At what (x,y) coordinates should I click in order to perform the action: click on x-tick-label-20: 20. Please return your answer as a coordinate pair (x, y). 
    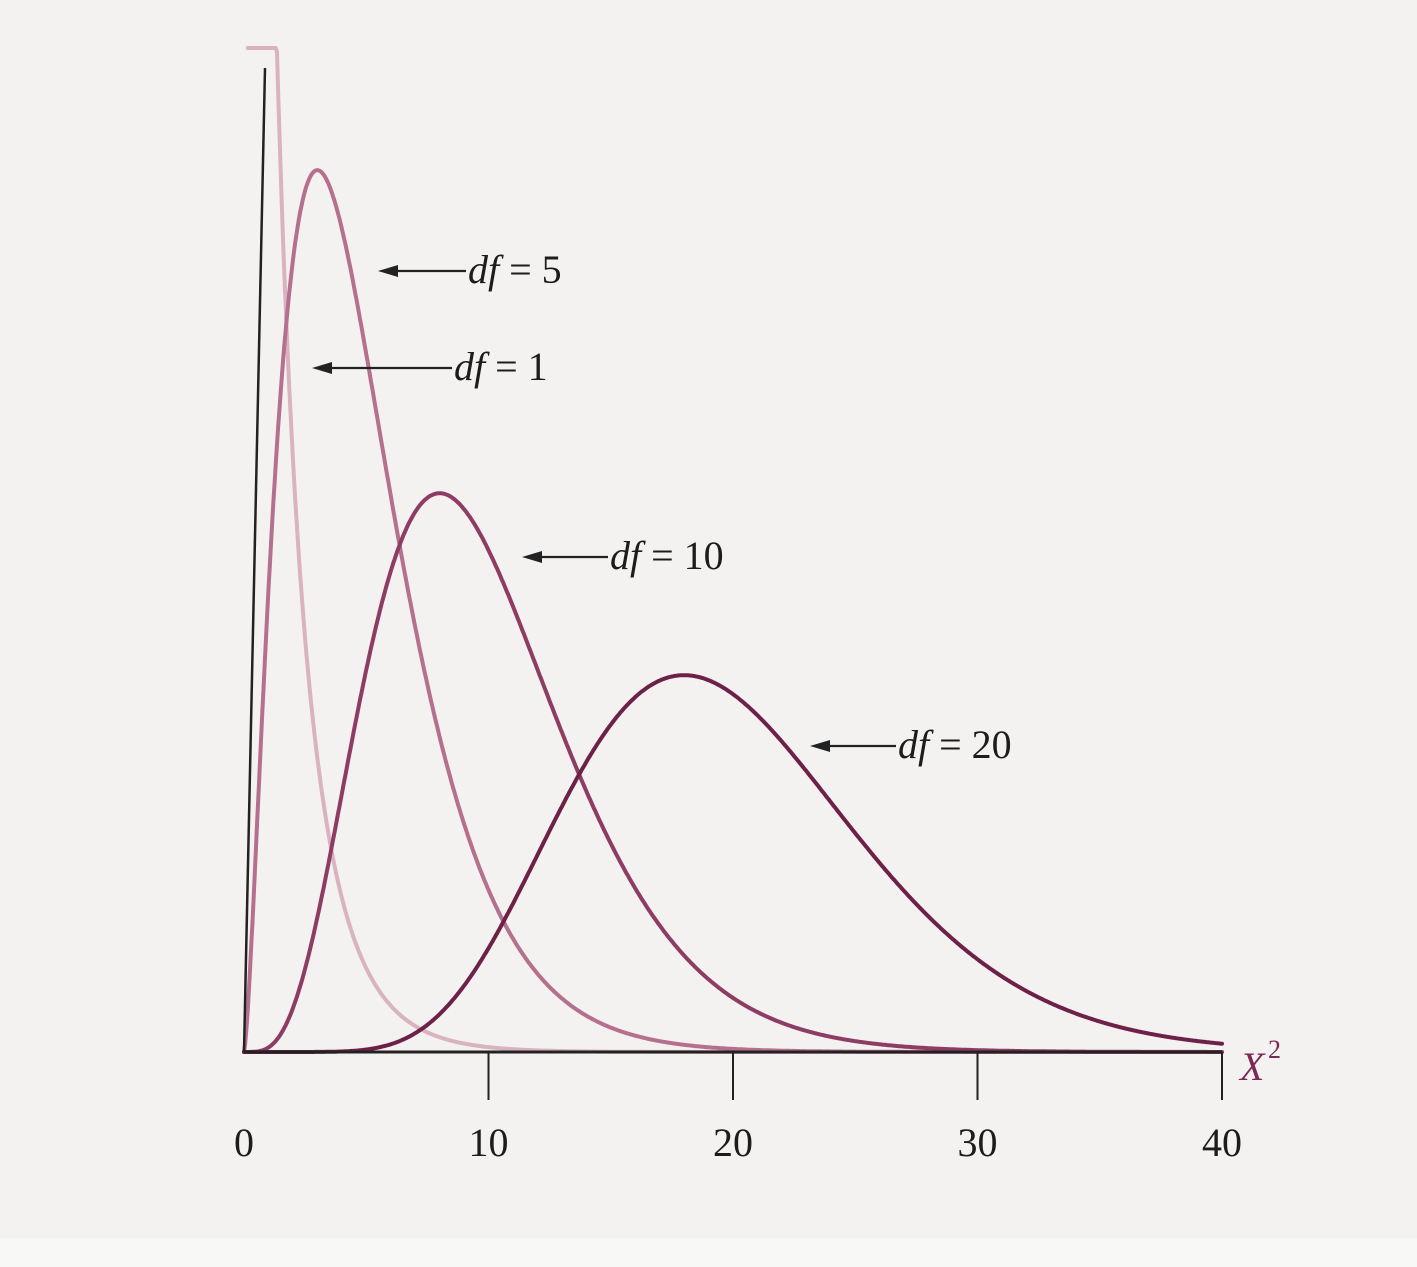
    Looking at the image, I should click on (733, 1142).